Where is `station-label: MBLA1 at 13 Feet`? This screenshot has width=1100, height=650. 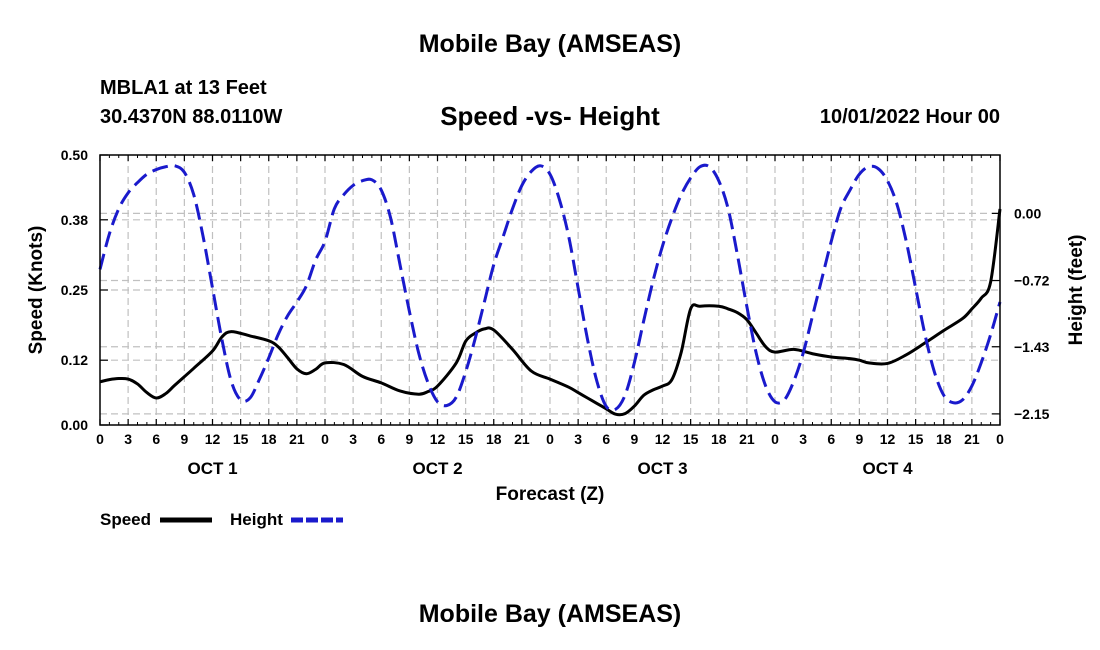 station-label: MBLA1 at 13 Feet is located at coordinates (183, 88).